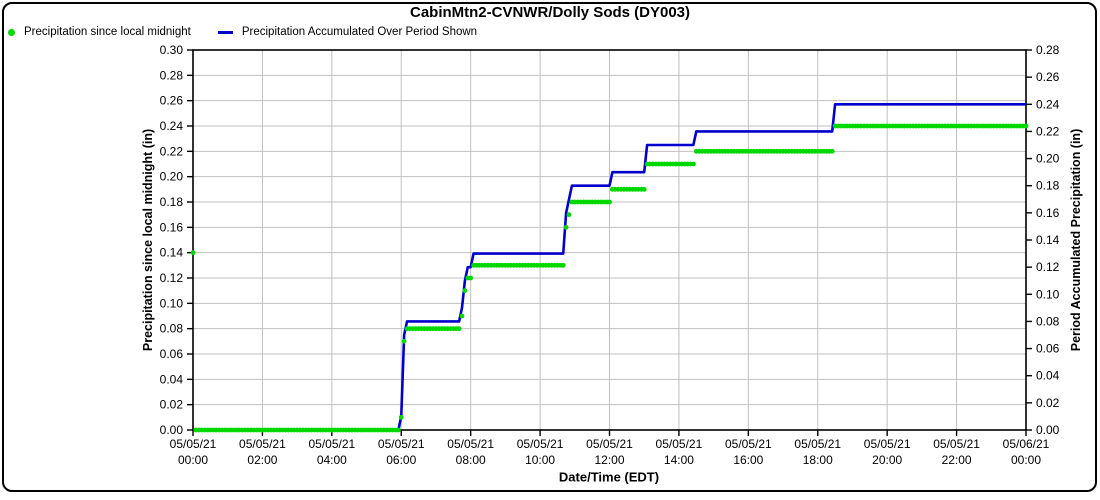  Describe the element at coordinates (148, 240) in the screenshot. I see `left-axis-title: Precipitation since local midnight (in)` at that location.